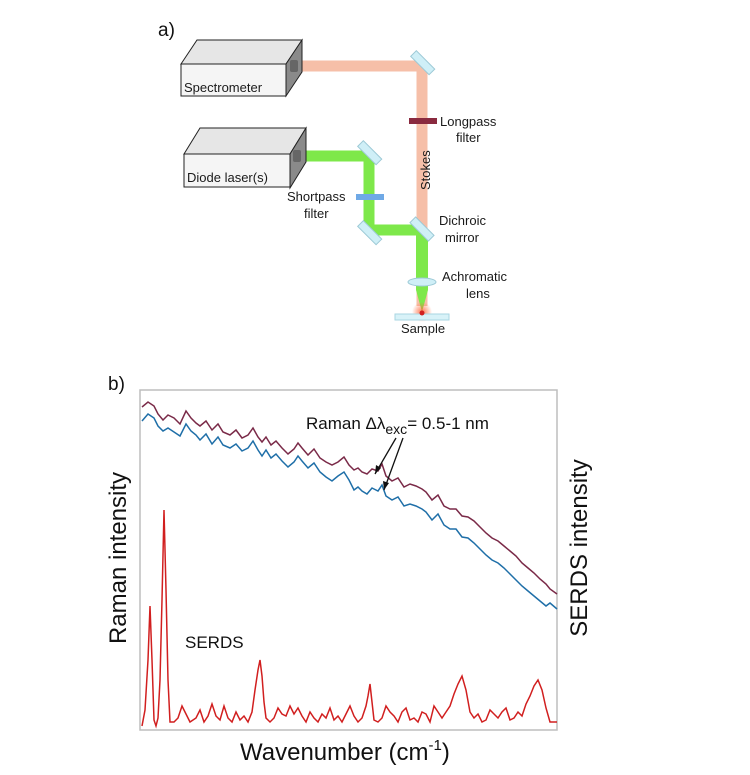  What do you see at coordinates (422, 229) in the screenshot?
I see `dichroic-mirror` at bounding box center [422, 229].